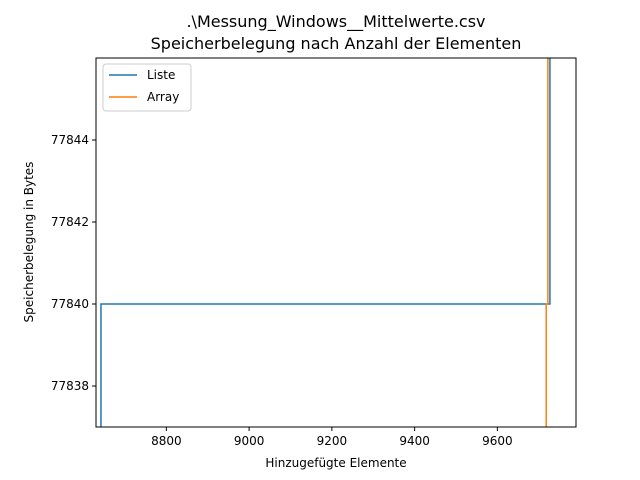  Describe the element at coordinates (161, 75) in the screenshot. I see `legend-label-liste: Liste` at that location.